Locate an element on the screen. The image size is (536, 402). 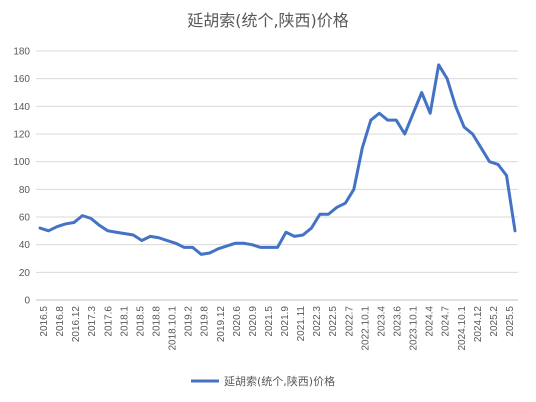
y-tick-label: 20 is located at coordinates (25, 273).